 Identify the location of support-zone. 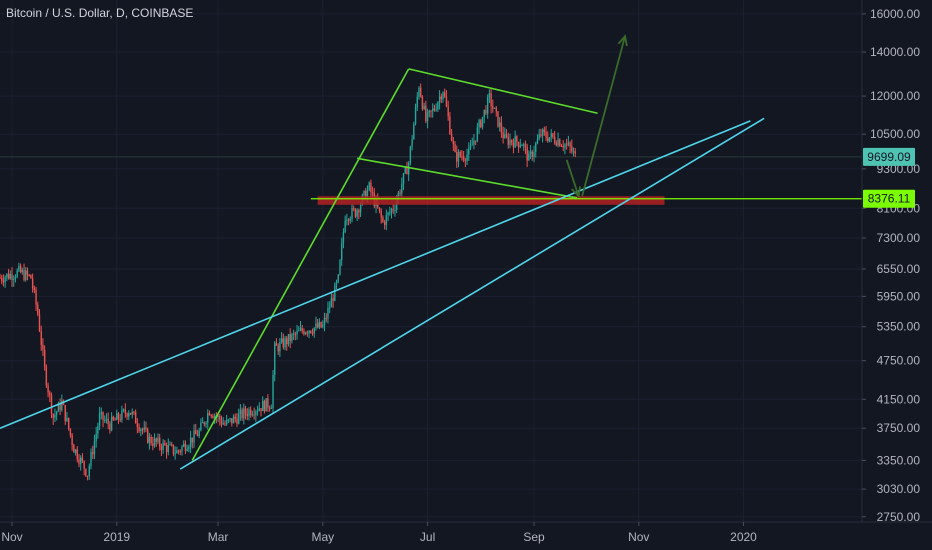
(491, 200).